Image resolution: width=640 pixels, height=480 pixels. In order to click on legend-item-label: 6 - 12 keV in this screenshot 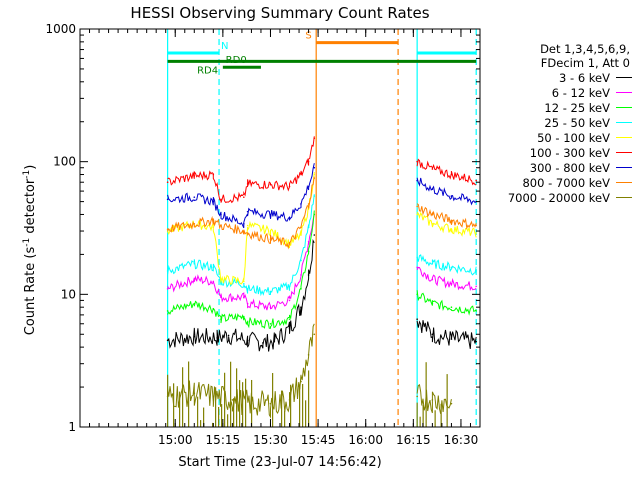, I will do `click(580, 92)`.